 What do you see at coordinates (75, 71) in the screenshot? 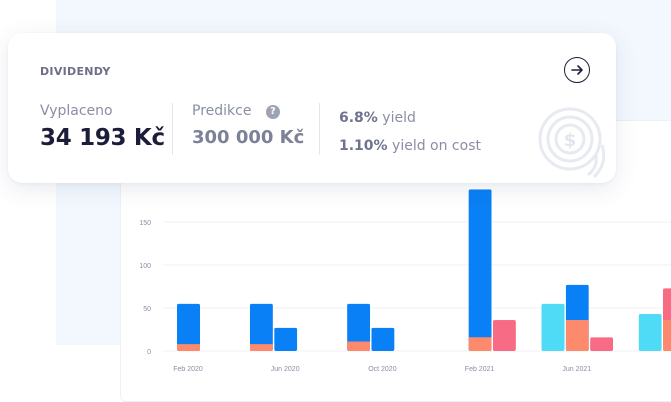
I see `card-title: DIVIDENDY` at bounding box center [75, 71].